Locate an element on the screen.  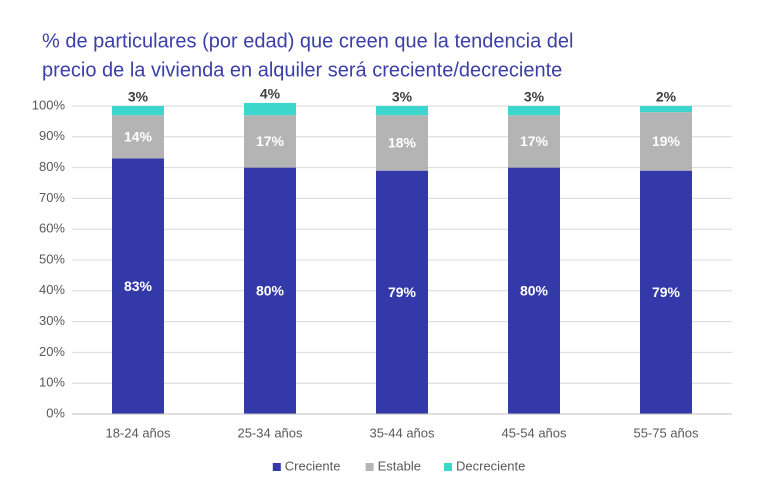
legend-label: Creciente is located at coordinates (313, 465).